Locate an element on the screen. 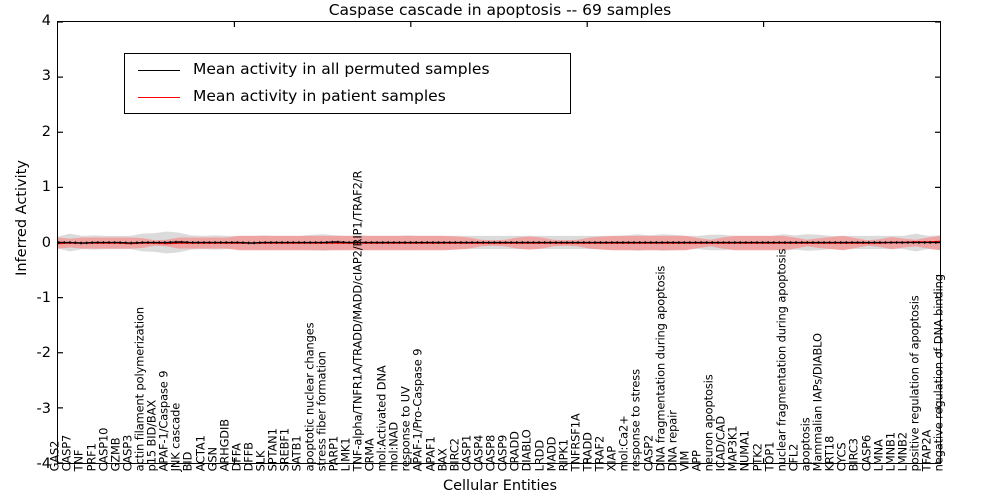  legend-label-patient: Mean activity in patient samples is located at coordinates (319, 96).